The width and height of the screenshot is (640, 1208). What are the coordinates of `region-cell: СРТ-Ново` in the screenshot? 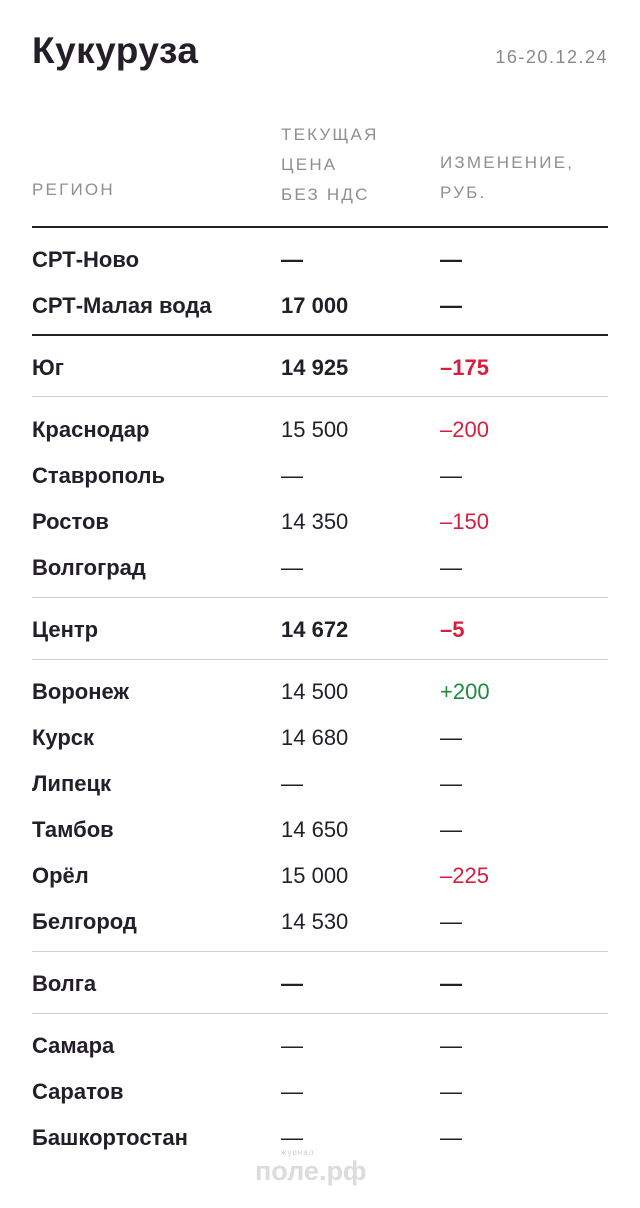 It's located at (86, 259).